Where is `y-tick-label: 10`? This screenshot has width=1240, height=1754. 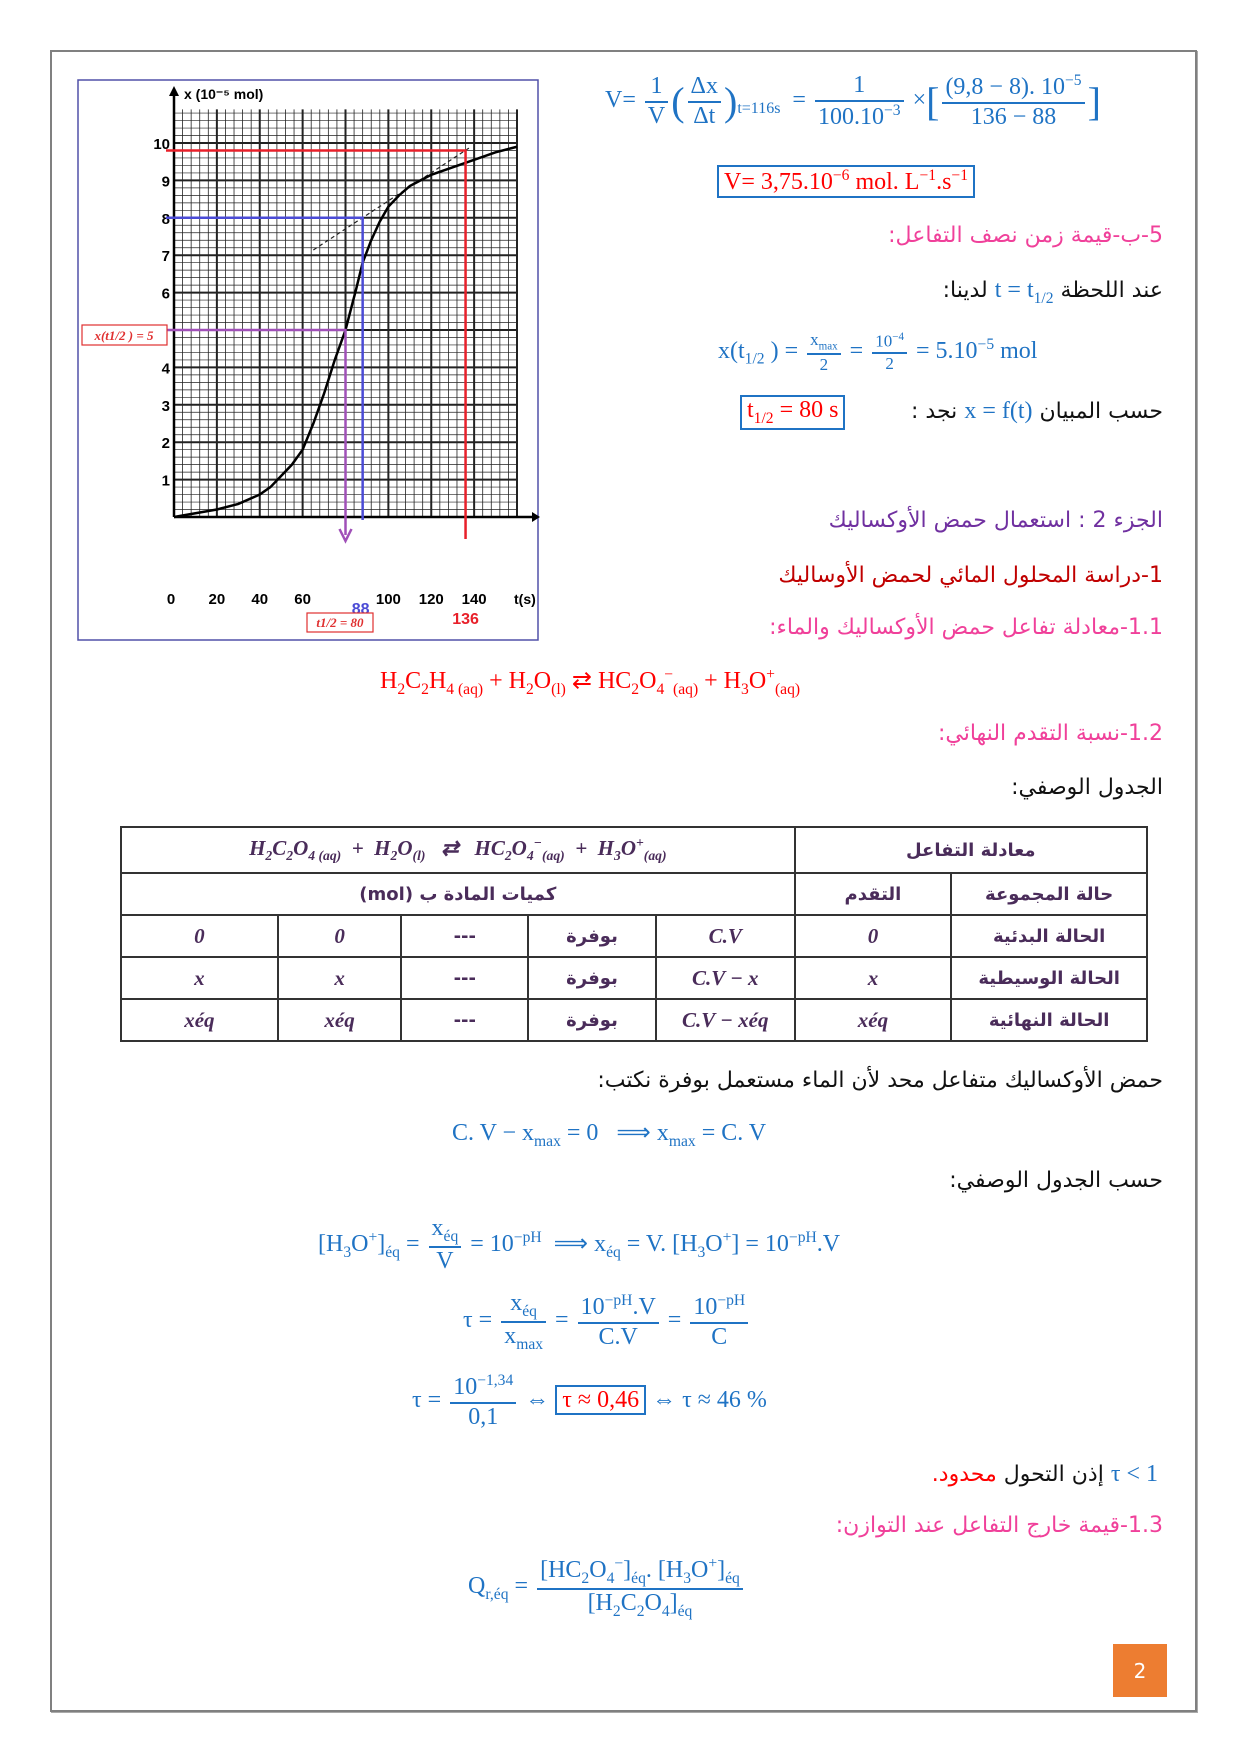 y-tick-label: 10 is located at coordinates (161, 144).